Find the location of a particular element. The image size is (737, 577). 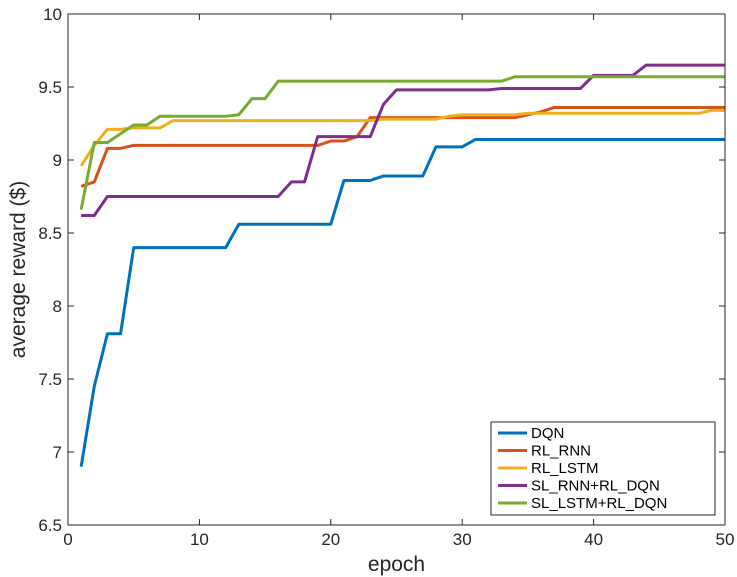

x-tick-label: 10 is located at coordinates (199, 539).